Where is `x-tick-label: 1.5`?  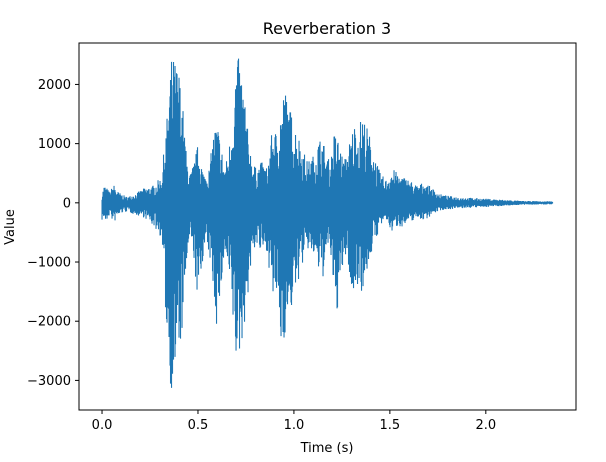 x-tick-label: 1.5 is located at coordinates (390, 425).